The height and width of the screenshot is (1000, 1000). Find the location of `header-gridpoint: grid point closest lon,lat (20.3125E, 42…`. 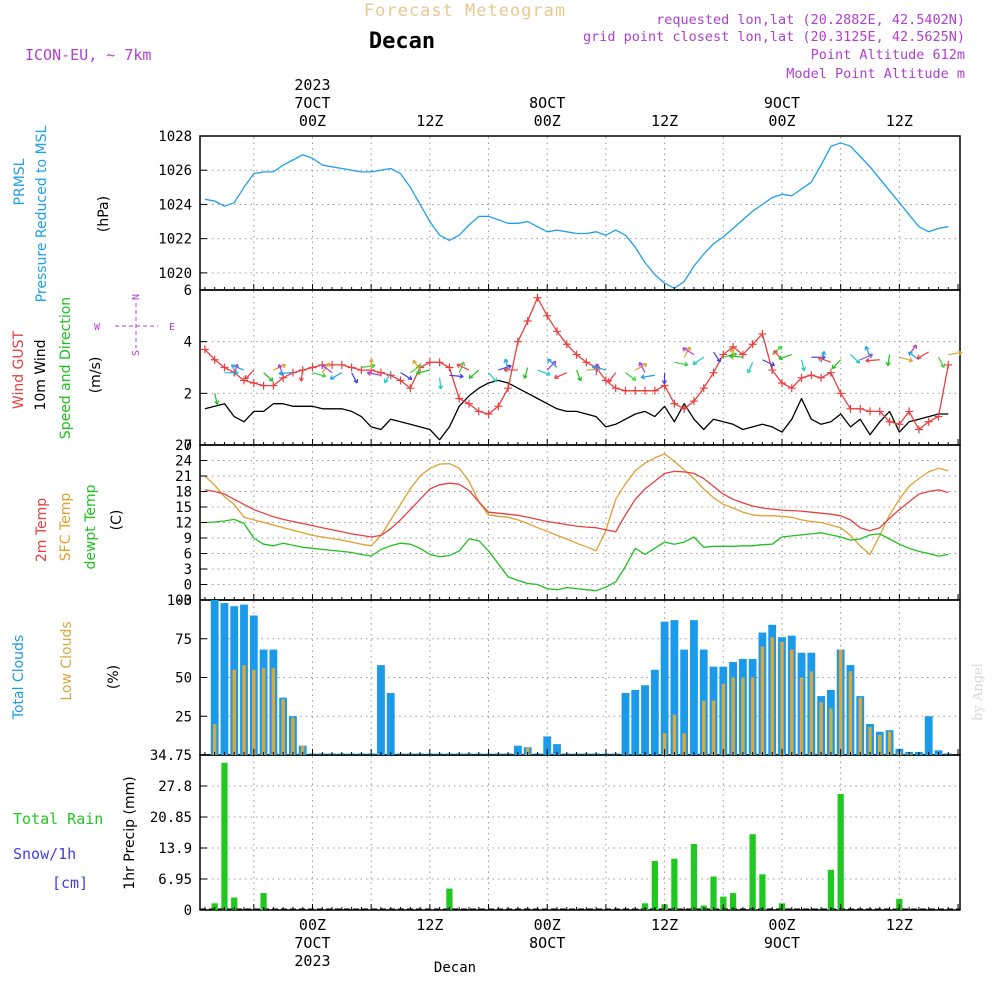

header-gridpoint: grid point closest lon,lat (20.3125E, 42… is located at coordinates (774, 37).